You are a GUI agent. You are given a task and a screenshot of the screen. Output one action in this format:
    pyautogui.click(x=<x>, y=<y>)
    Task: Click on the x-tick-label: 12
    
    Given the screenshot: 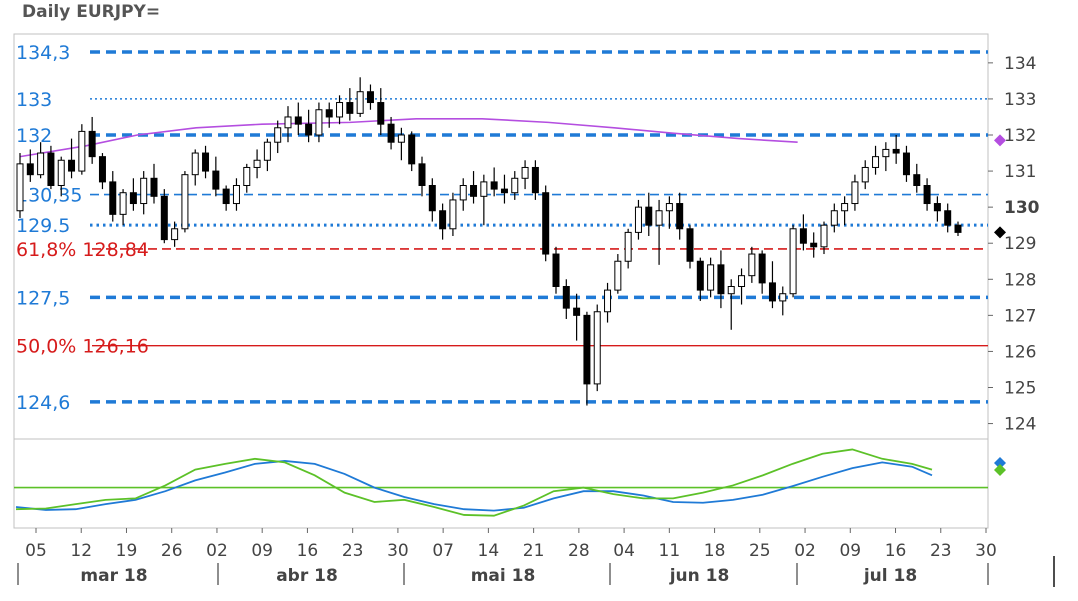 What is the action you would take?
    pyautogui.click(x=81, y=551)
    